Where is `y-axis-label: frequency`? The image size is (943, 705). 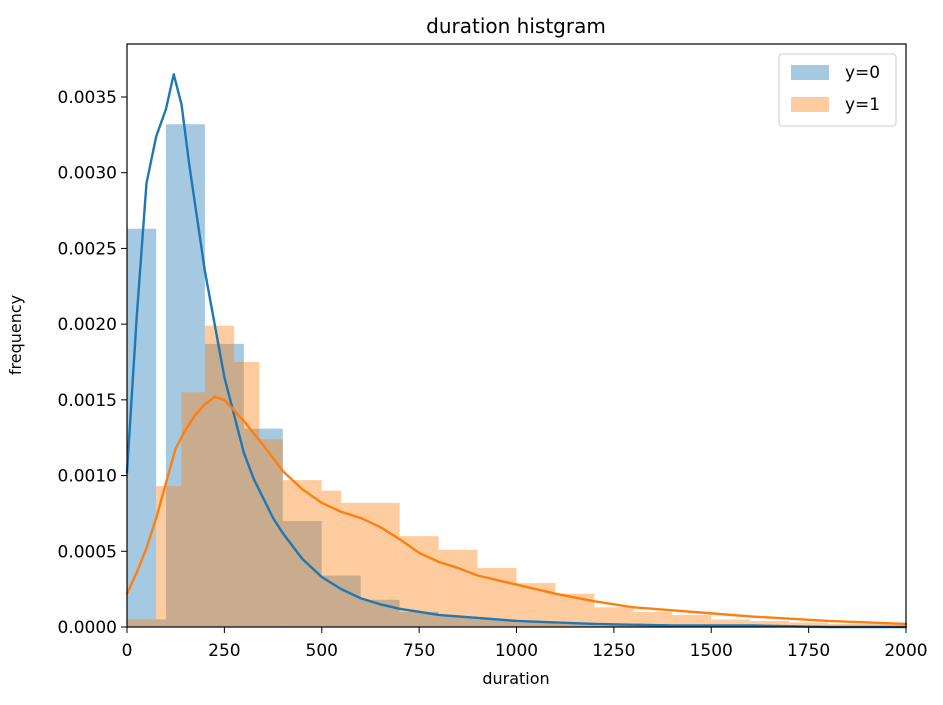 y-axis-label: frequency is located at coordinates (15, 335).